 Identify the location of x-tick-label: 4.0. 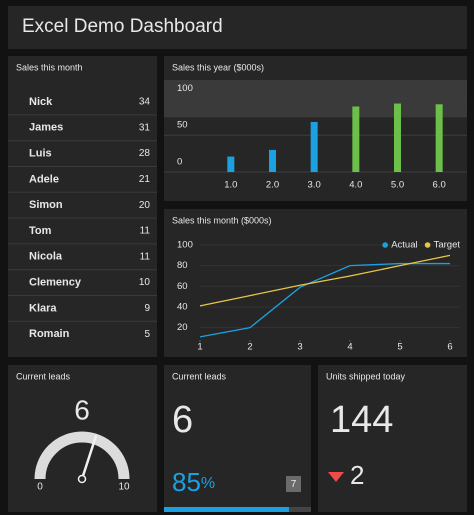
(355, 185).